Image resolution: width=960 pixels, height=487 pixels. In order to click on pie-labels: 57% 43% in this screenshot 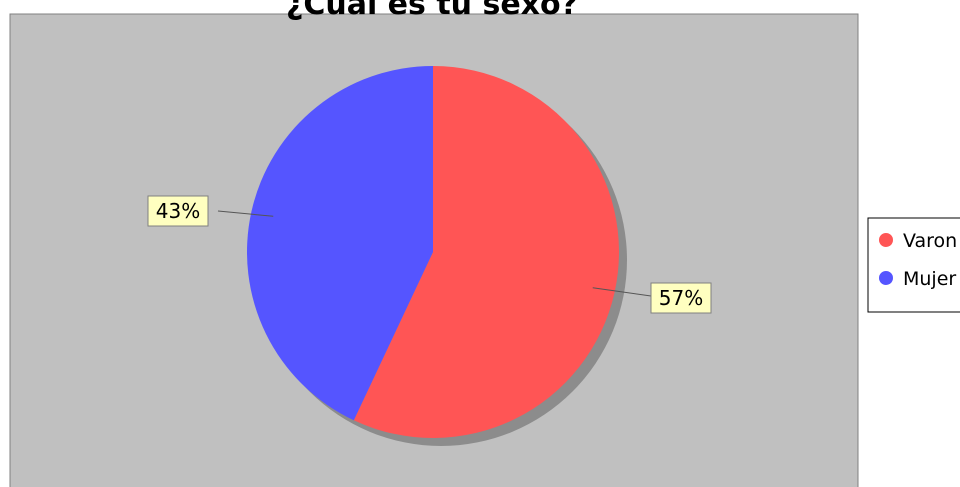, I will do `click(429, 254)`.